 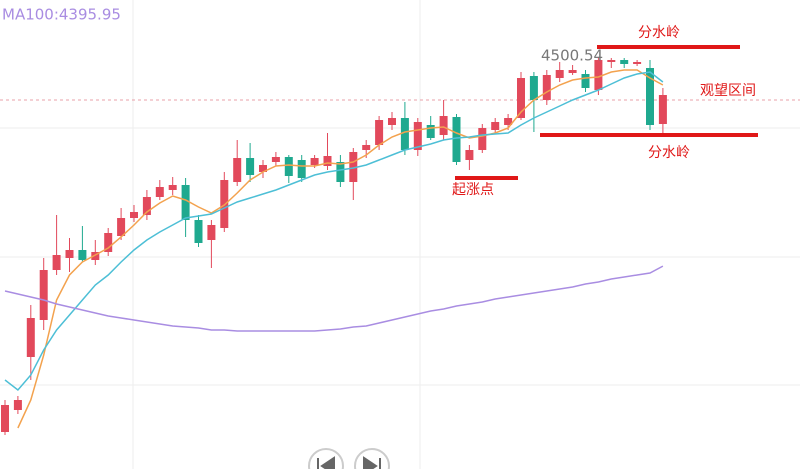 What do you see at coordinates (473, 190) in the screenshot?
I see `annotation: 起涨点` at bounding box center [473, 190].